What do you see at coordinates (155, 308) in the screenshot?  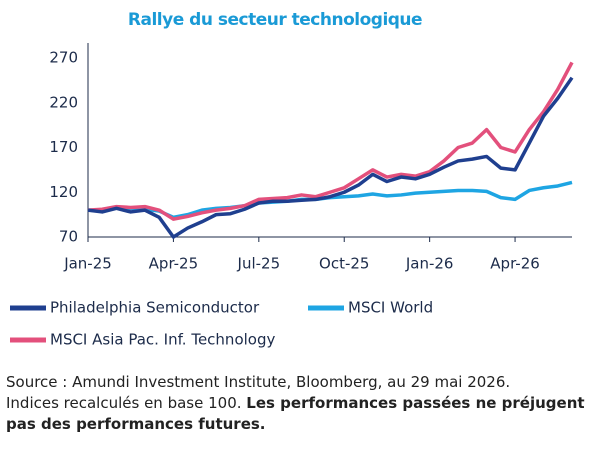 I see `legend-label: Philadelphia Semiconductor` at bounding box center [155, 308].